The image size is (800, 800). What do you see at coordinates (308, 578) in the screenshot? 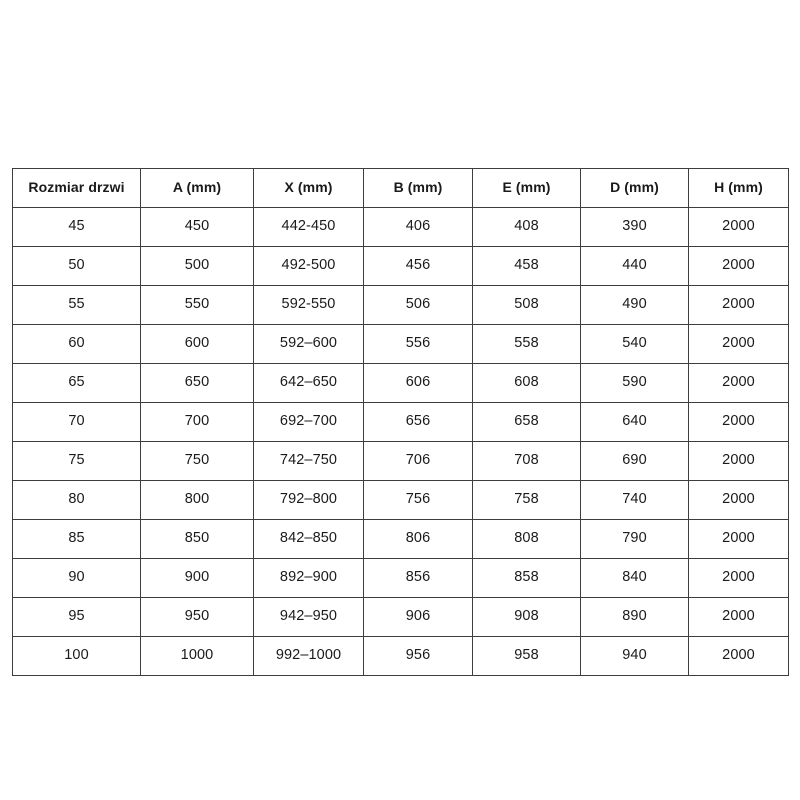
I see `cell-x: 892–900` at bounding box center [308, 578].